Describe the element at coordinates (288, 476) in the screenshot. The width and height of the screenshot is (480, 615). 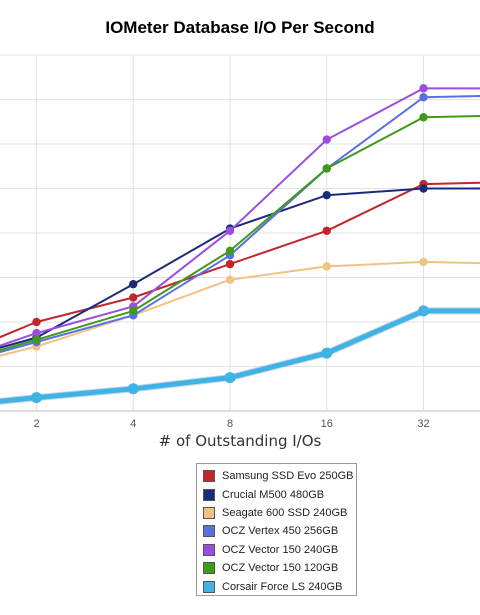
I see `legend-label: Samsung SSD Evo 250GB` at that location.